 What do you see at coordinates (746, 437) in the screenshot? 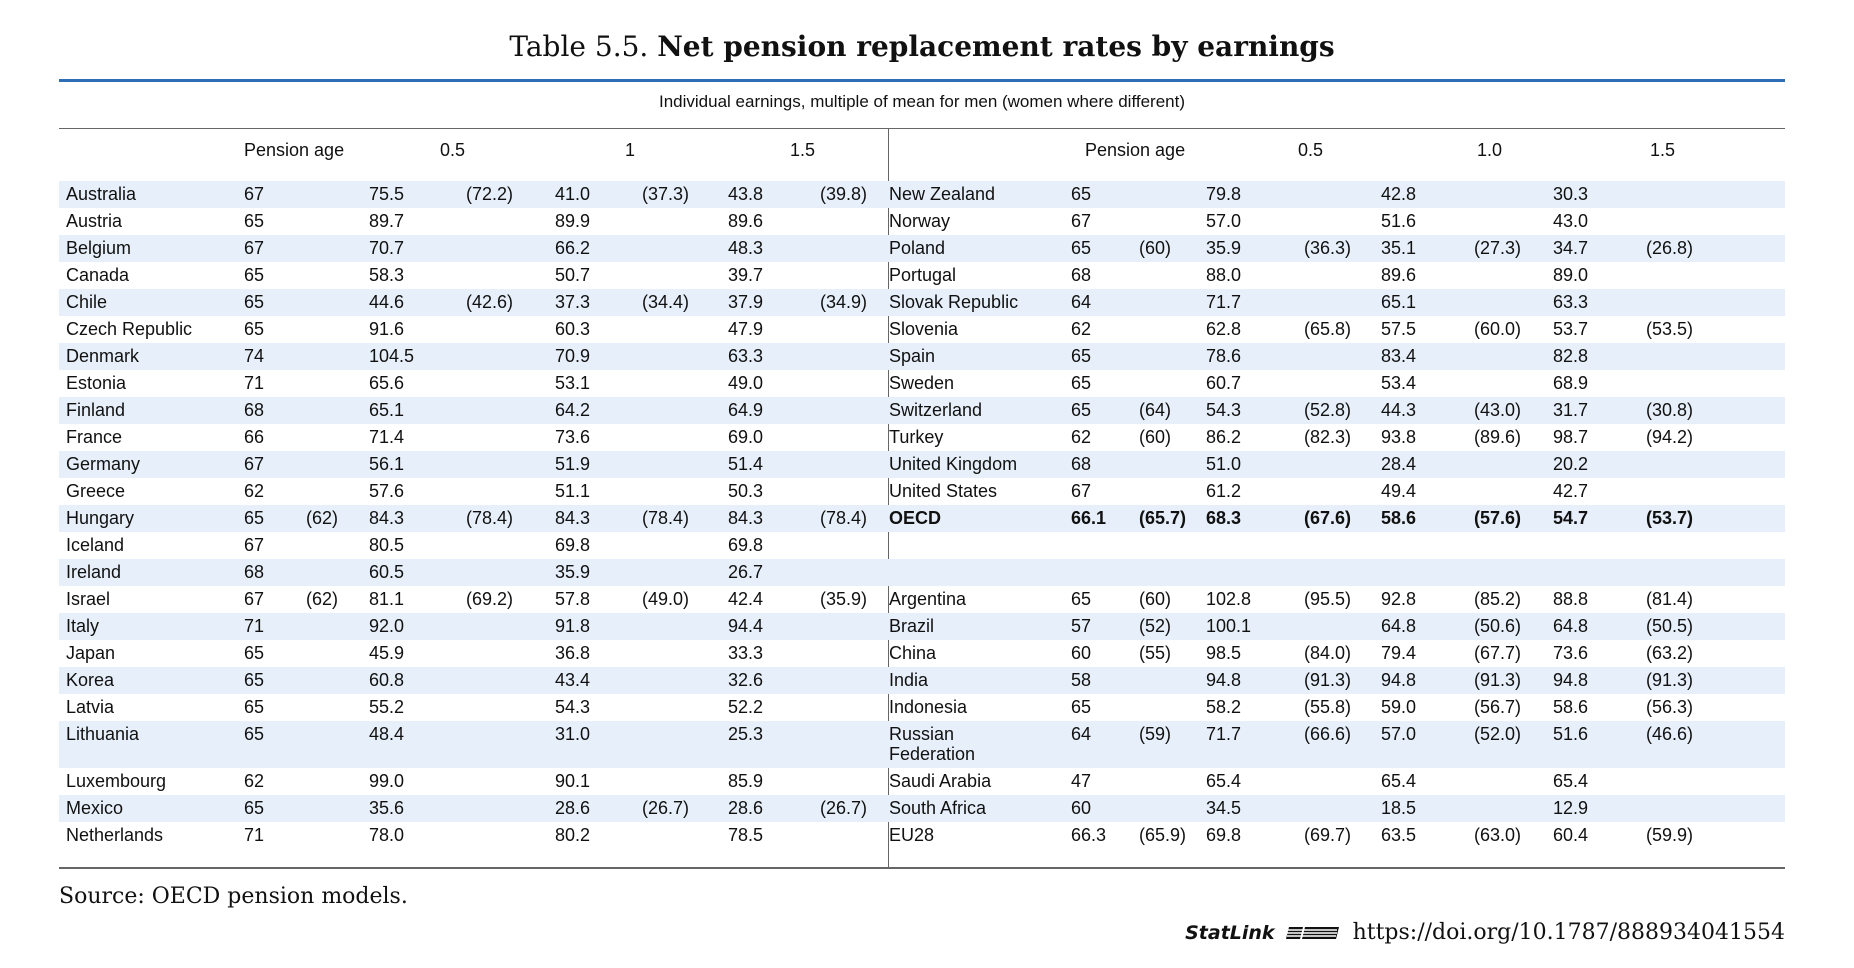
I see `left-earn-15-cell: 69.0` at bounding box center [746, 437].